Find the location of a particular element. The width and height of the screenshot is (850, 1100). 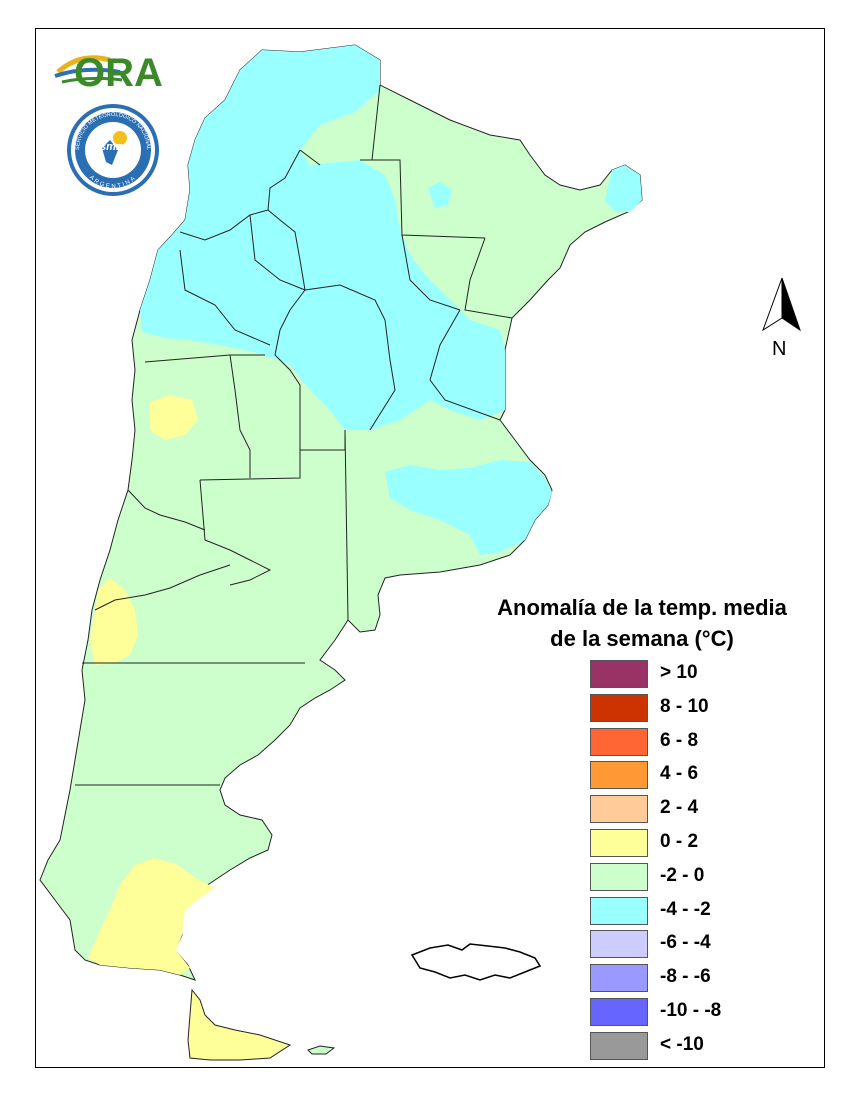

legend-label: -10 - -8 is located at coordinates (691, 1010).